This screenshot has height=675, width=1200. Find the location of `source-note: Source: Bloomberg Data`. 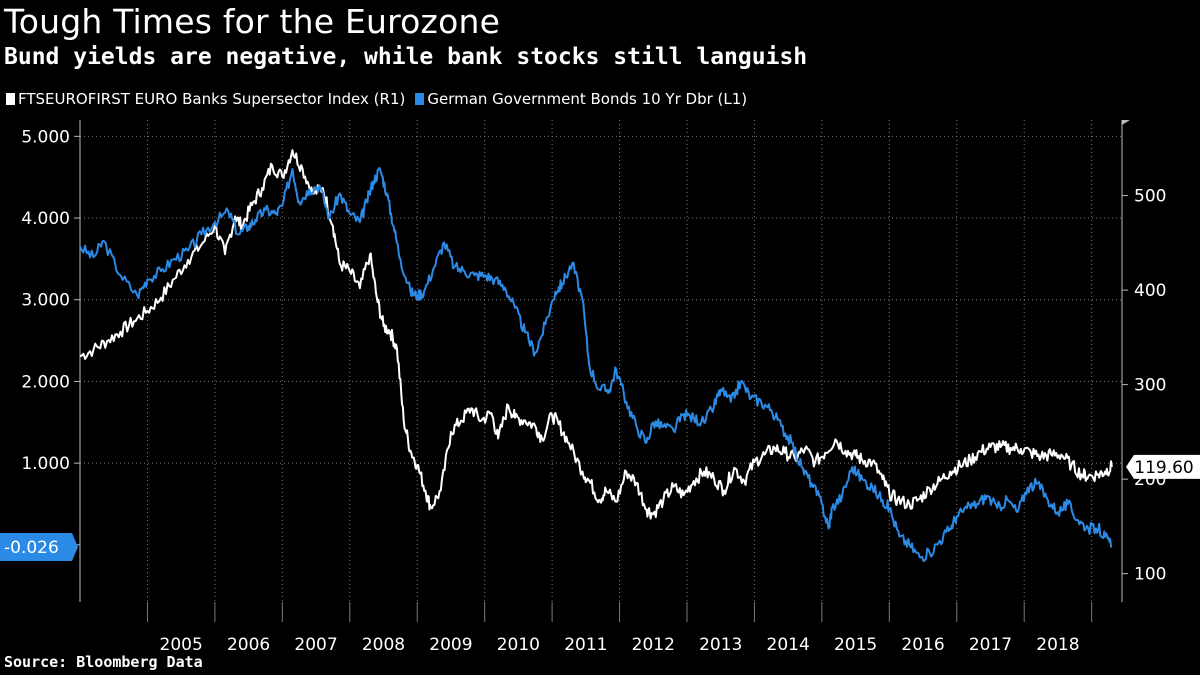

source-note: Source: Bloomberg Data is located at coordinates (103, 662).